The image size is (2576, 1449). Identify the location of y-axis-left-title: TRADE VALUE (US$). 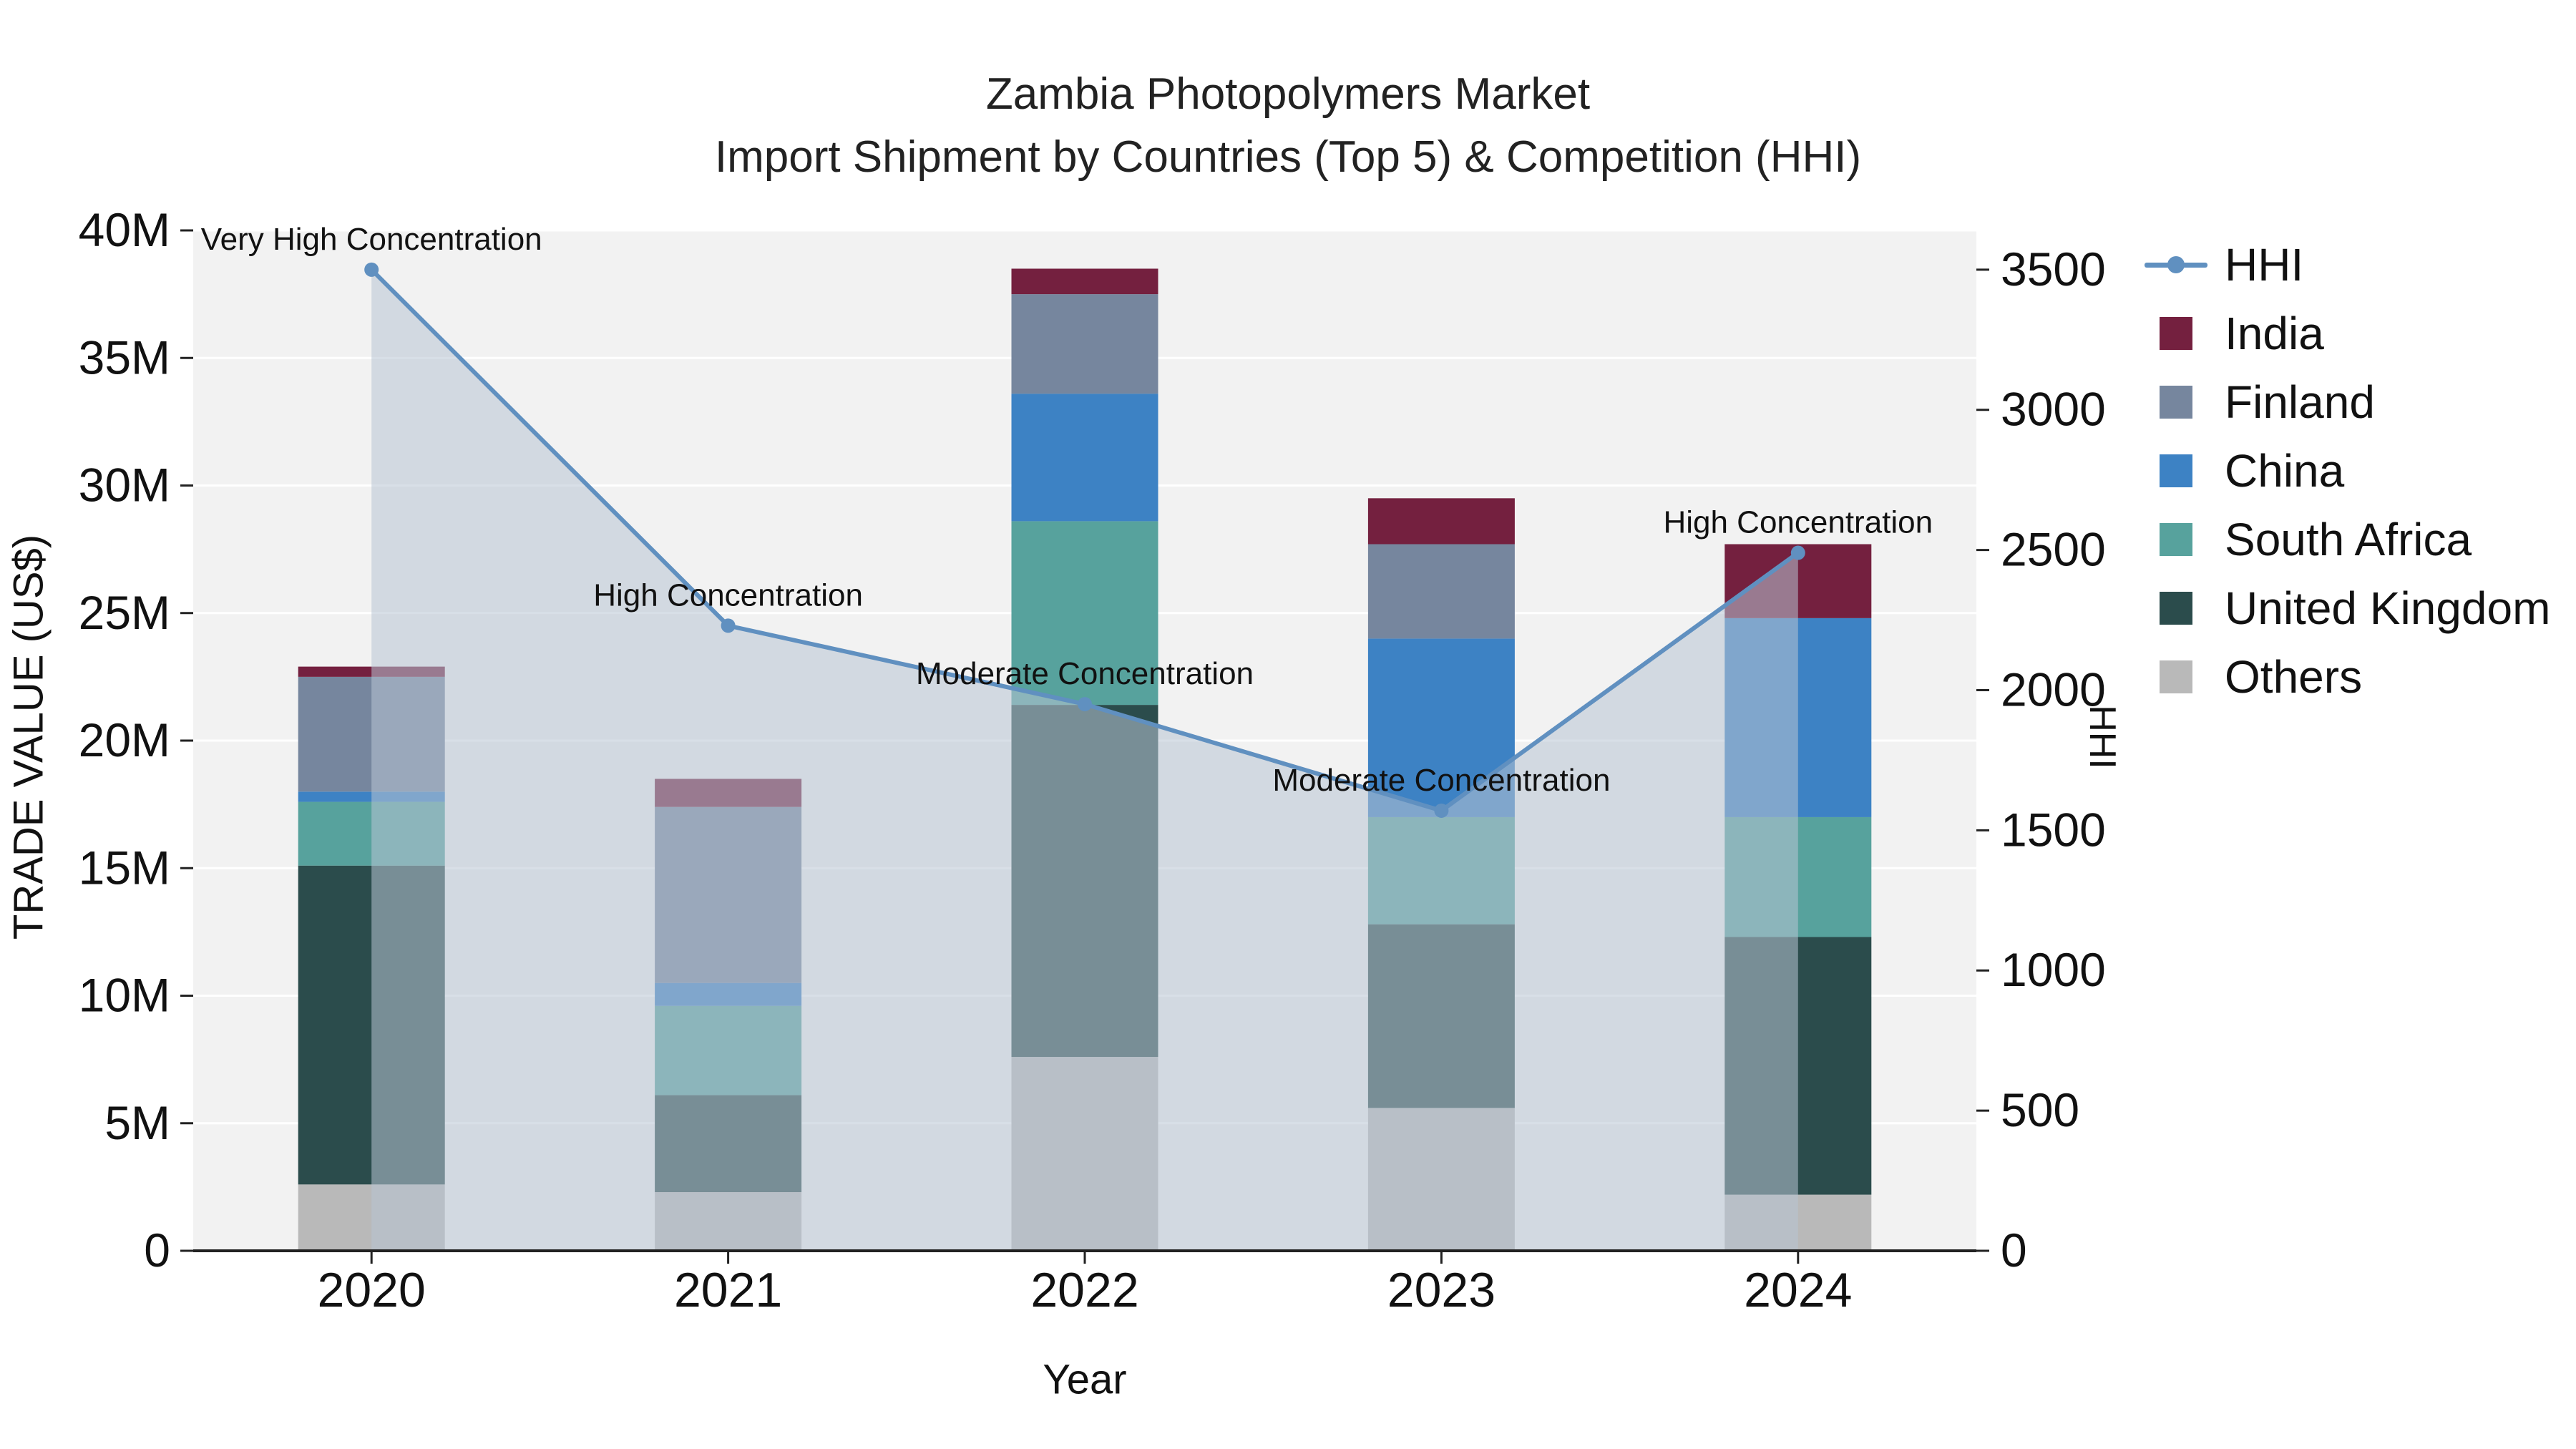
(28, 737).